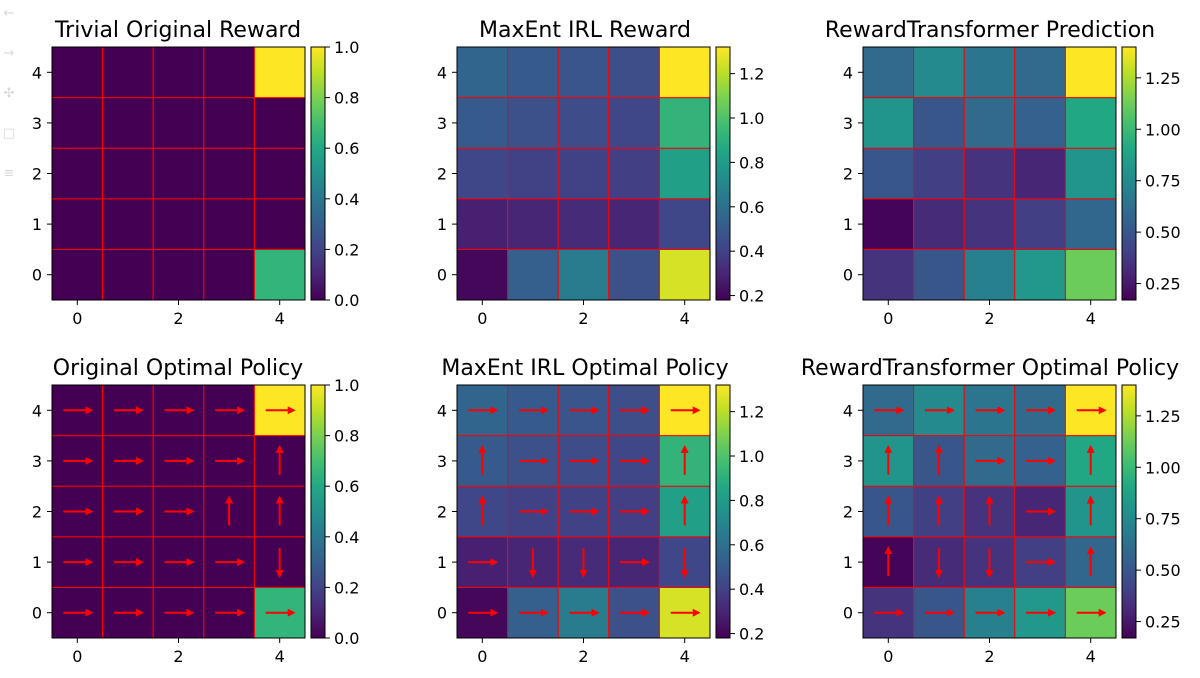 The height and width of the screenshot is (678, 1200). Describe the element at coordinates (1163, 232) in the screenshot. I see `colorbar-tick-label: 0.50` at that location.